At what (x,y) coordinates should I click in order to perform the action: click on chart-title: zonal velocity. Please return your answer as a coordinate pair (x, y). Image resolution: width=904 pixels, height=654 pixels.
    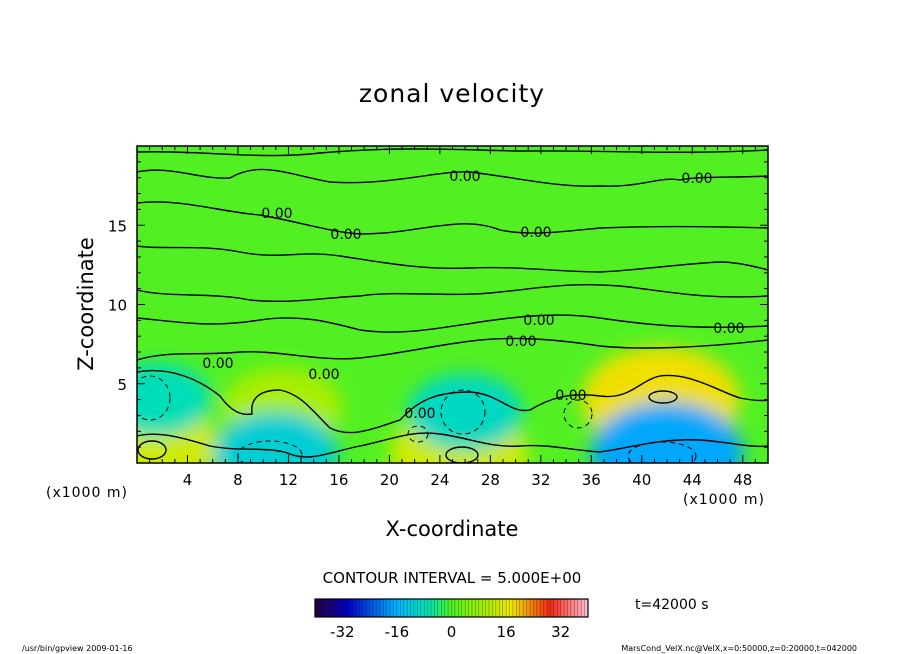
    Looking at the image, I should click on (452, 93).